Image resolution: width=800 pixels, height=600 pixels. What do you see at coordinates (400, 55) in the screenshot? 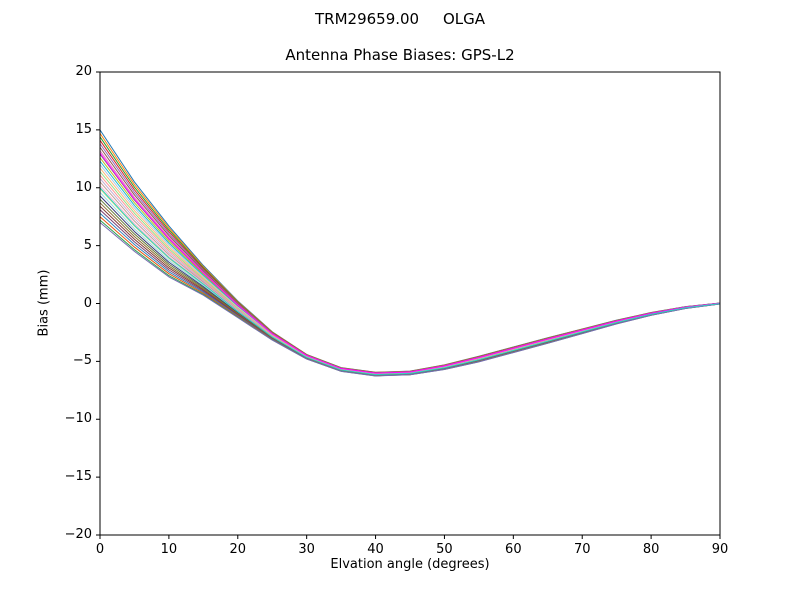
I see `axes-title: Antenna Phase Biases: GPS-L2` at bounding box center [400, 55].